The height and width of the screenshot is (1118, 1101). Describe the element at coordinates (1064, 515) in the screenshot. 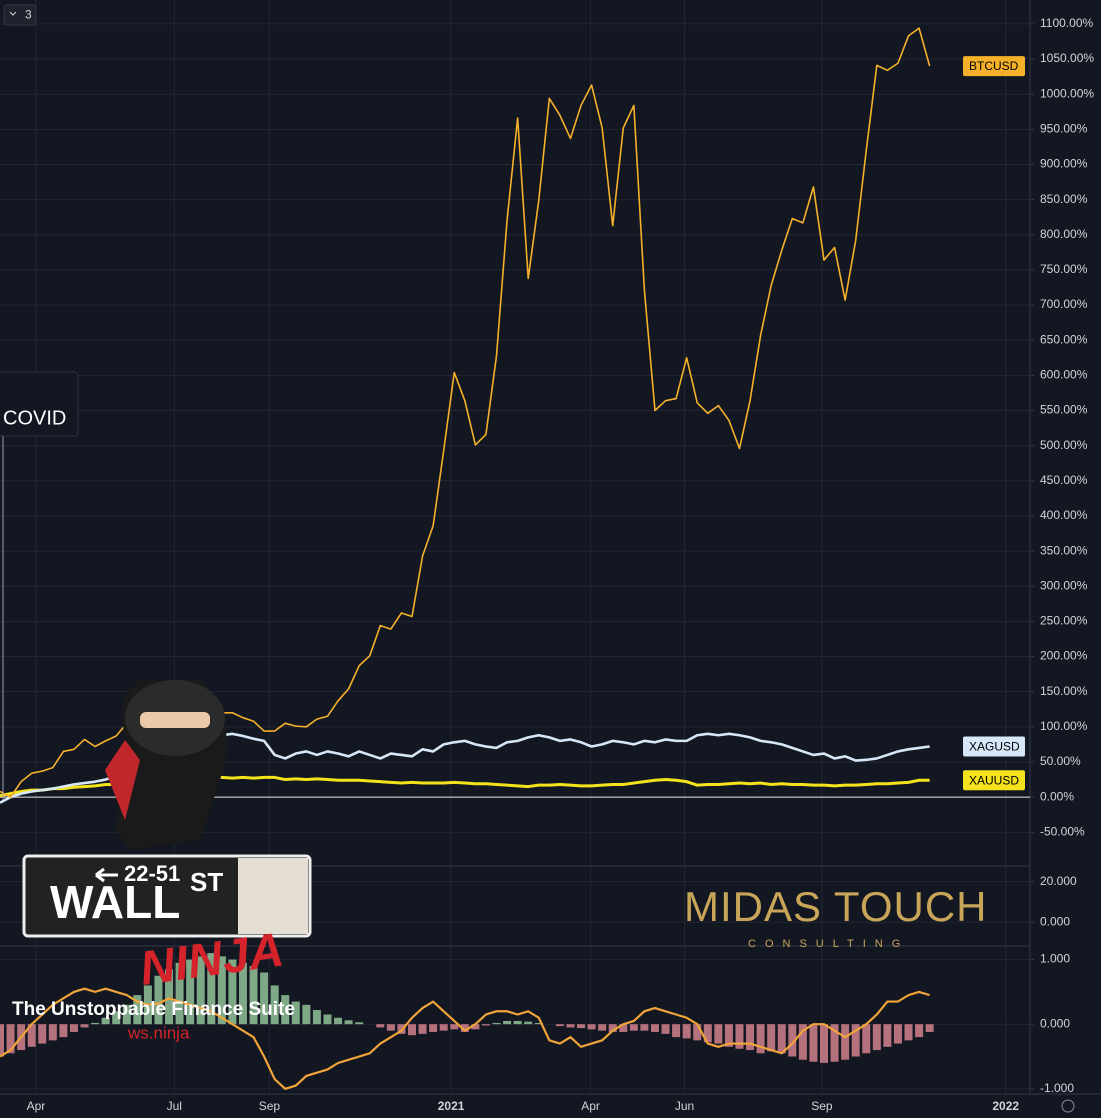

I see `y-tick-label: 400.00%` at that location.